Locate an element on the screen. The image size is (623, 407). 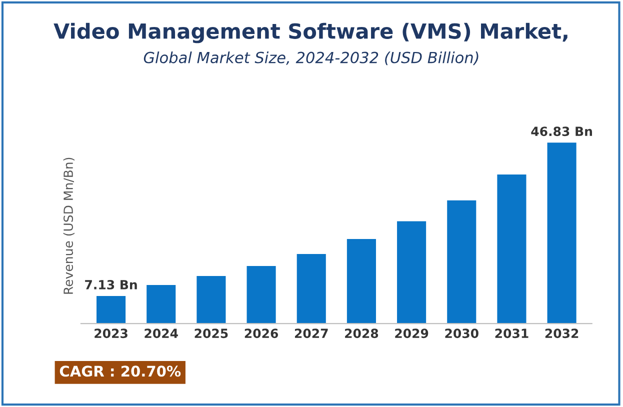
x-tick-label: 2031 is located at coordinates (511, 333).